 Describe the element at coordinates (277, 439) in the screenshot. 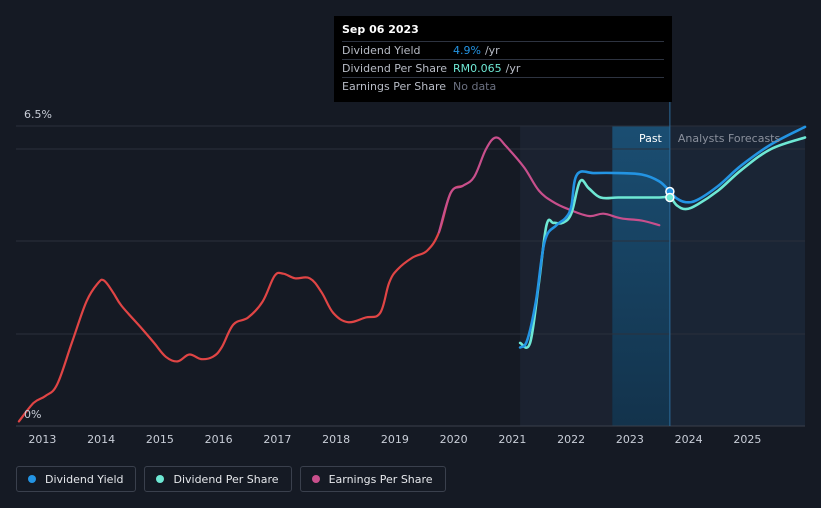

I see `x-tick-label: 2017` at that location.